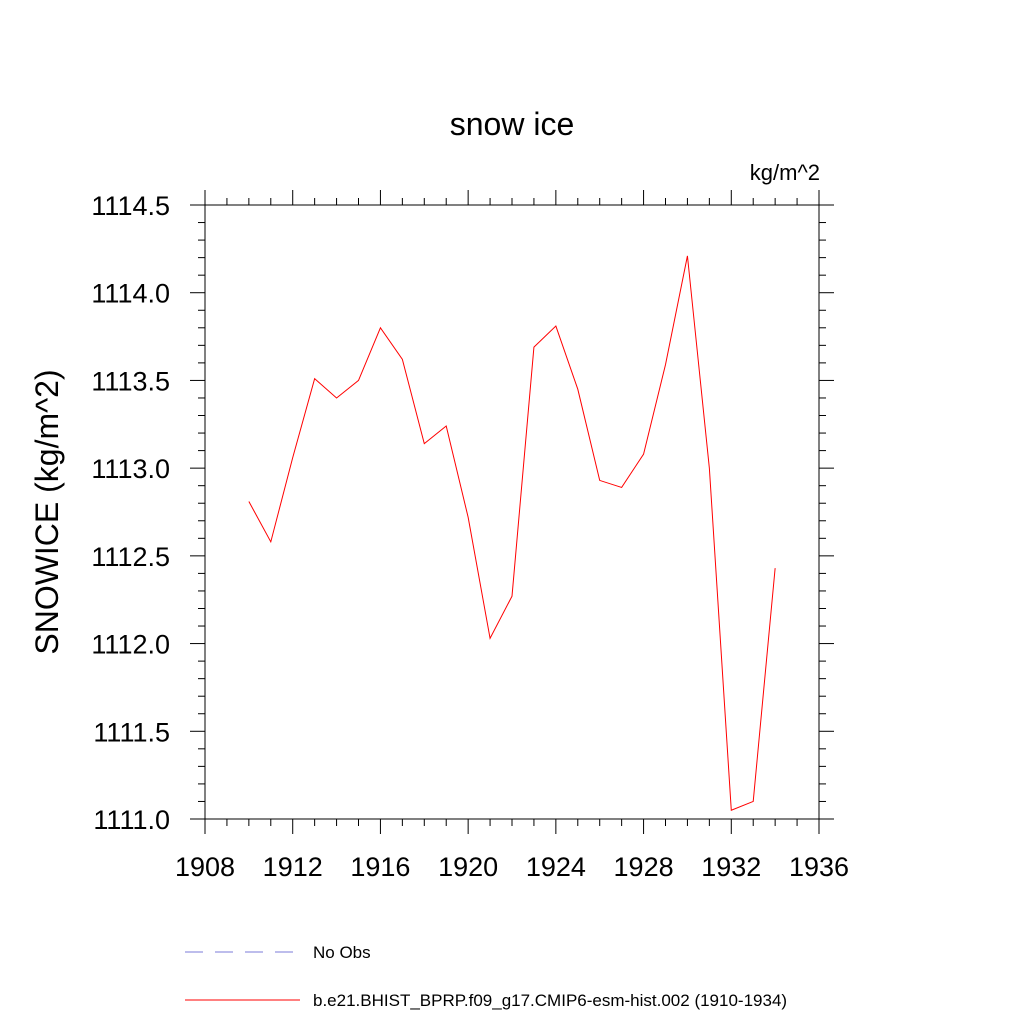 The width and height of the screenshot is (1024, 1024). What do you see at coordinates (130, 206) in the screenshot?
I see `y-tick-label: 1114.5` at bounding box center [130, 206].